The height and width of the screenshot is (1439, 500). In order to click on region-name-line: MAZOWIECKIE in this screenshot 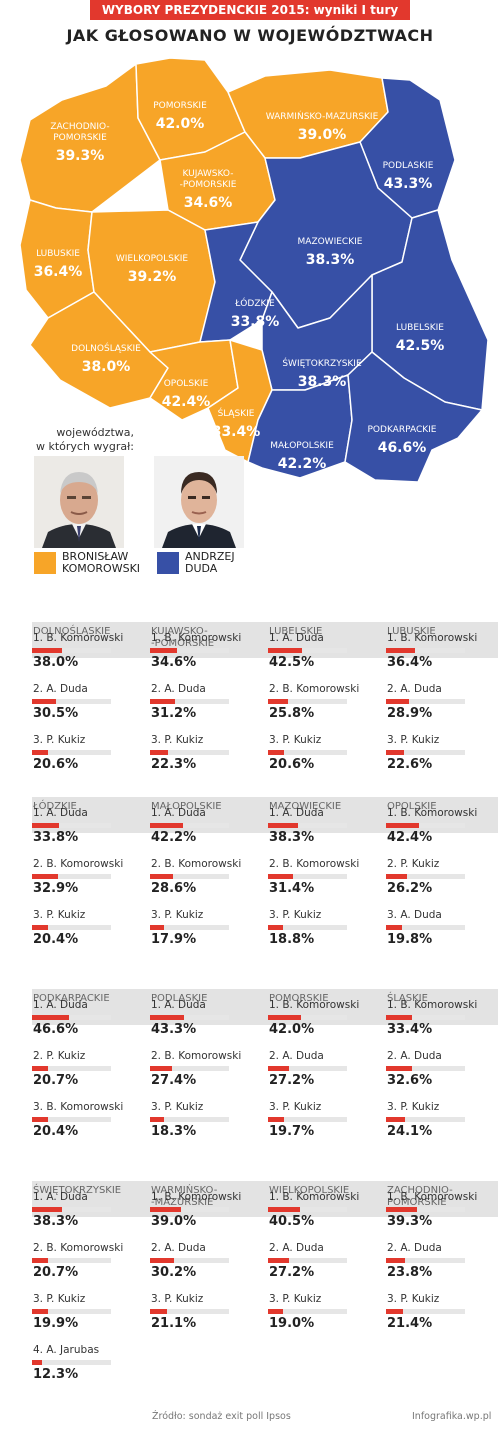, I will do `click(305, 806)`.